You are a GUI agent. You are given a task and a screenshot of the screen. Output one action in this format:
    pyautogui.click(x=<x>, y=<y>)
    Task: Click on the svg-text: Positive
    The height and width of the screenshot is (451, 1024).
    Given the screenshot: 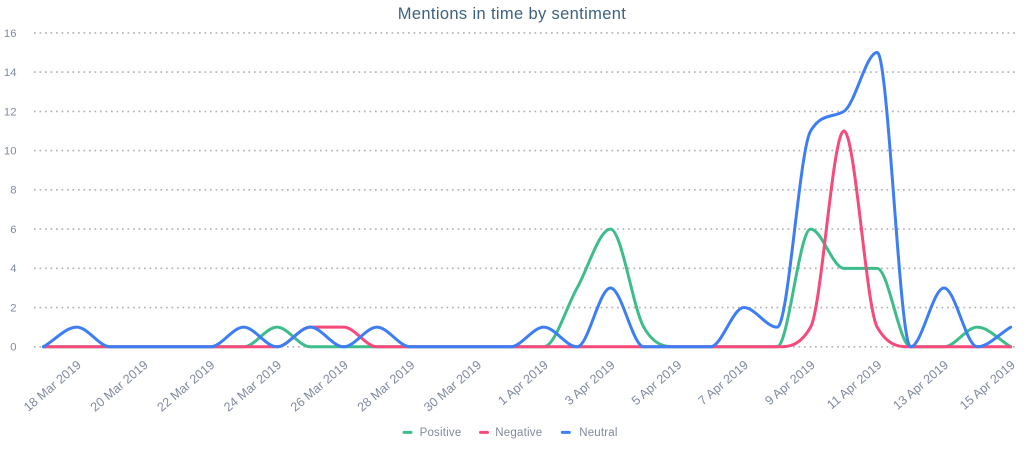 What is the action you would take?
    pyautogui.click(x=441, y=433)
    